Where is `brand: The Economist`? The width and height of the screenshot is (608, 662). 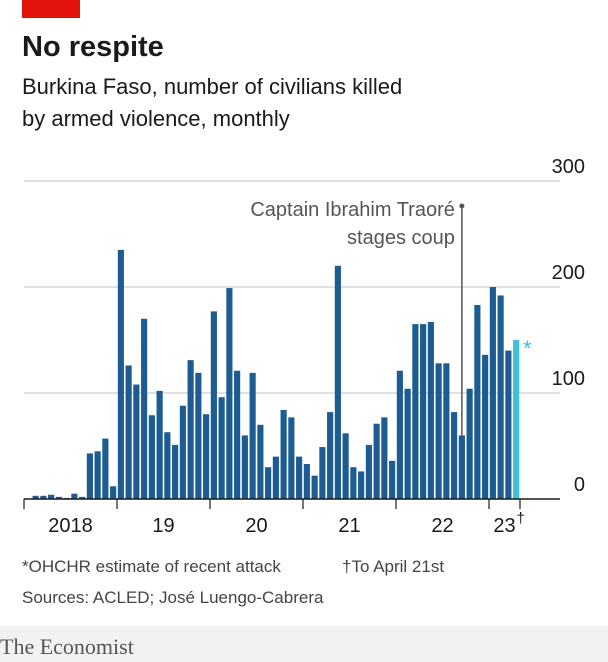 brand: The Economist is located at coordinates (67, 646).